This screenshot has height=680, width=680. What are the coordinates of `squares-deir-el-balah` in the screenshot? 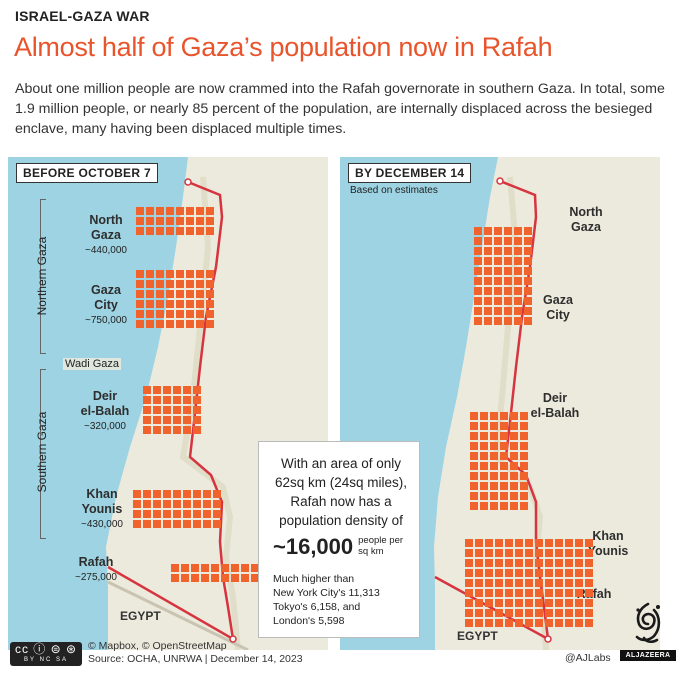 It's located at (172, 410).